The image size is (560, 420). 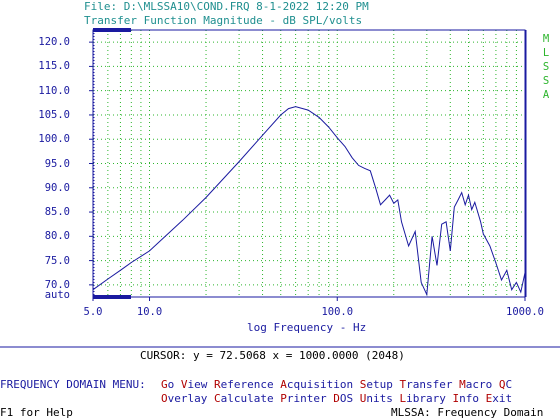 I want to click on menu-label: o, so click(x=171, y=384).